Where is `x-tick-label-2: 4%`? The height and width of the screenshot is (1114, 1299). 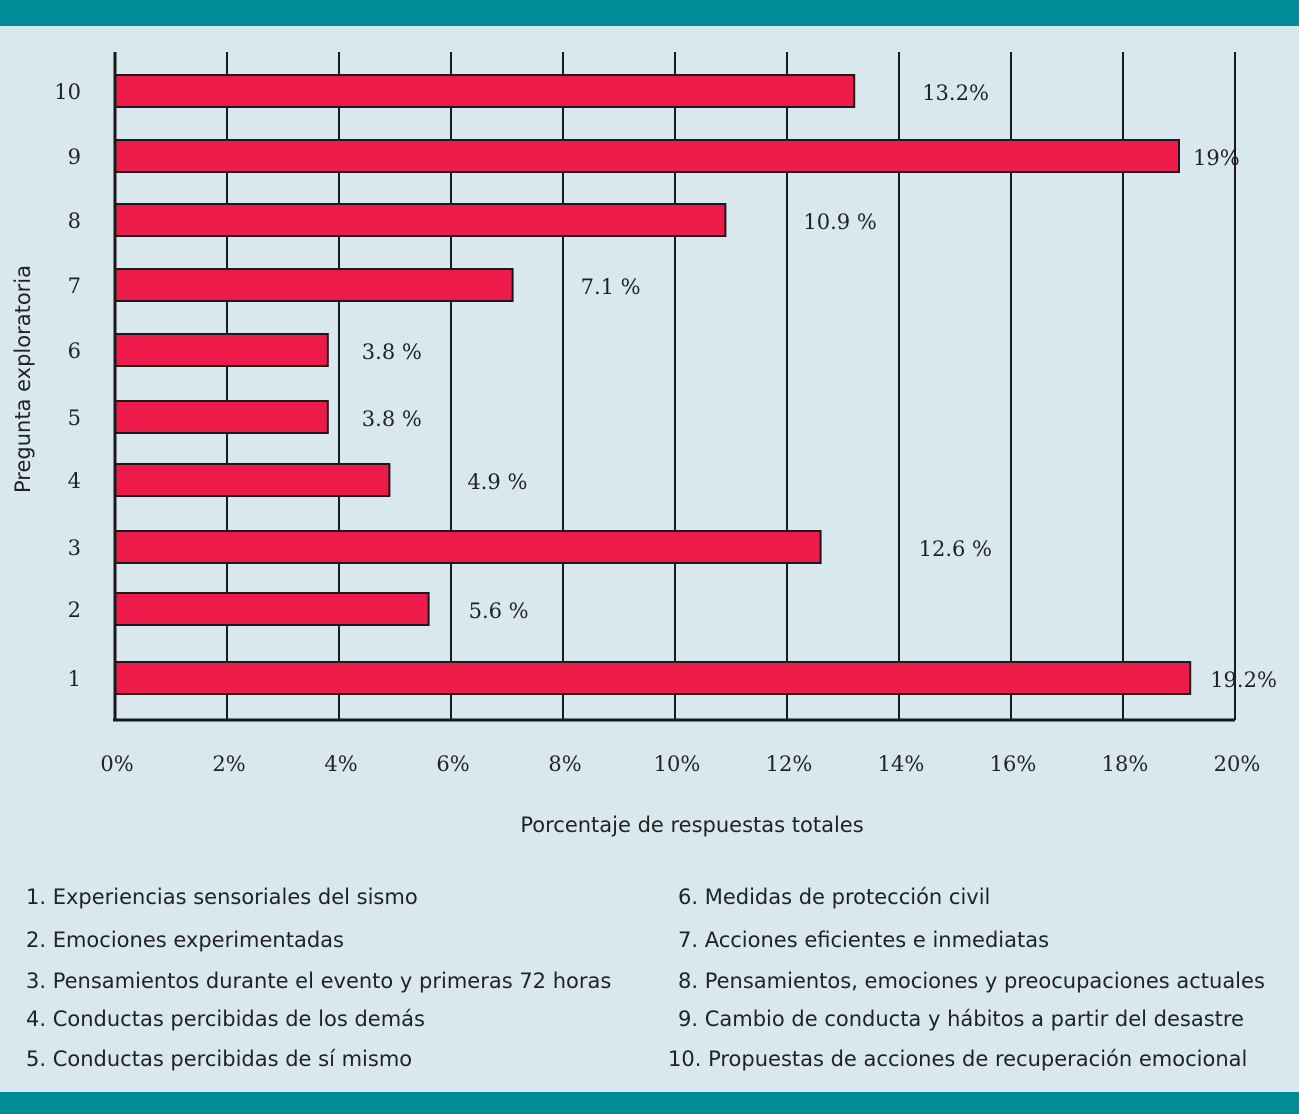
x-tick-label-2: 4% is located at coordinates (340, 764).